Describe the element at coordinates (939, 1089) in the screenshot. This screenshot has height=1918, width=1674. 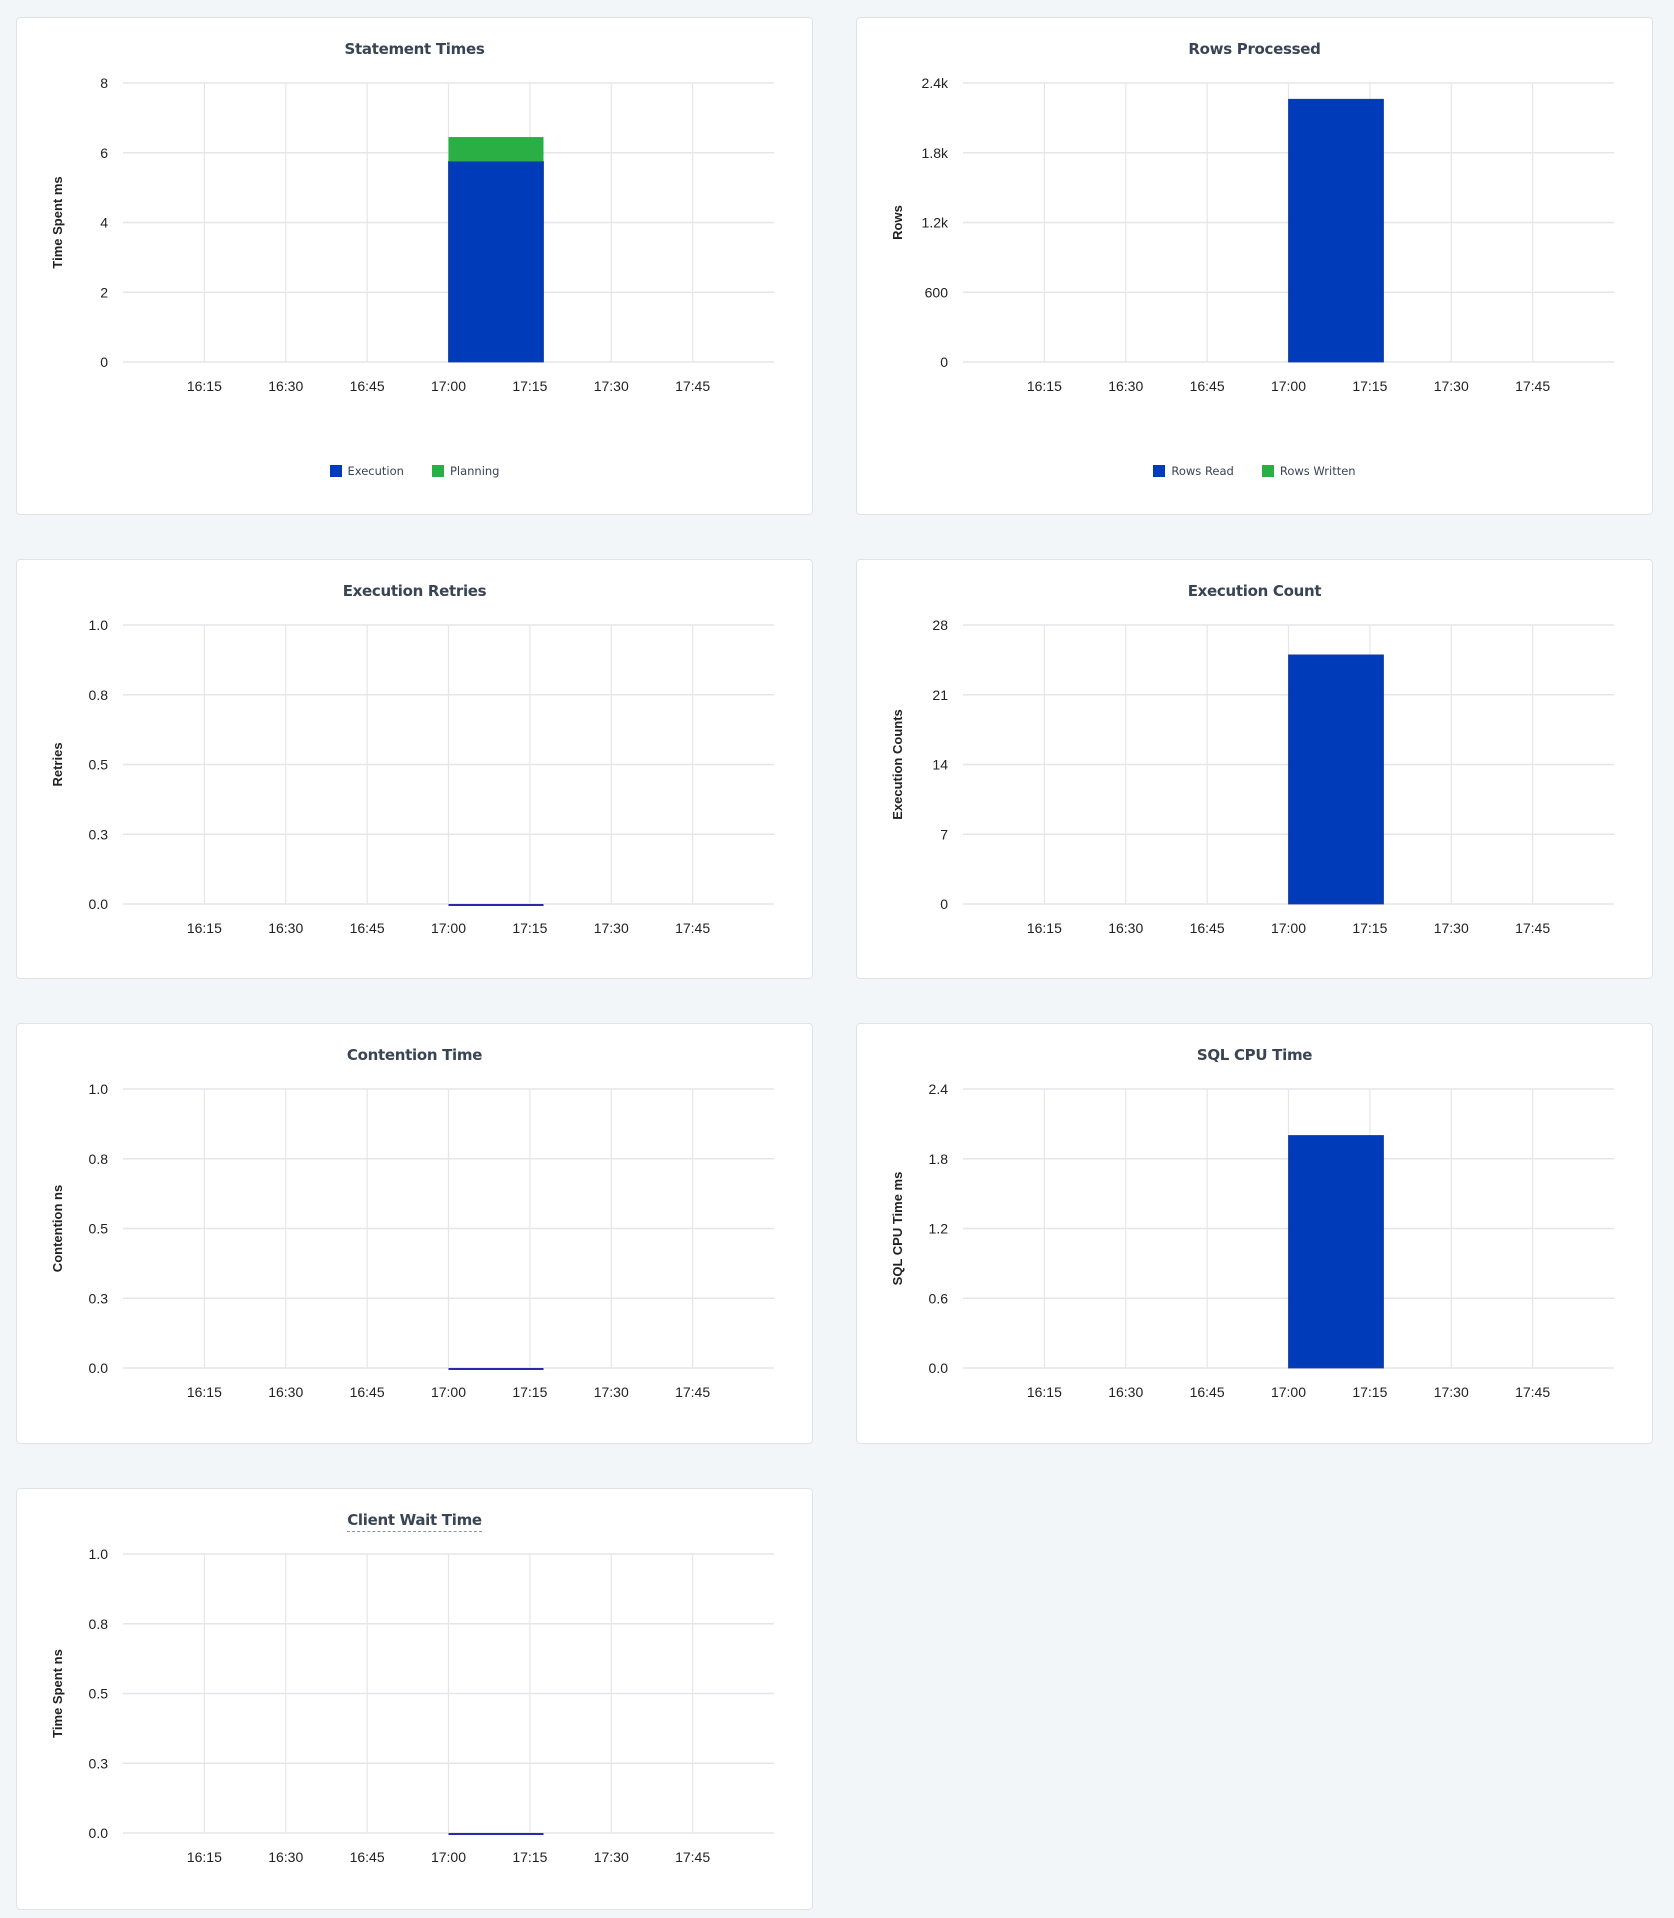
I see `y-tick-label: 2.4` at that location.